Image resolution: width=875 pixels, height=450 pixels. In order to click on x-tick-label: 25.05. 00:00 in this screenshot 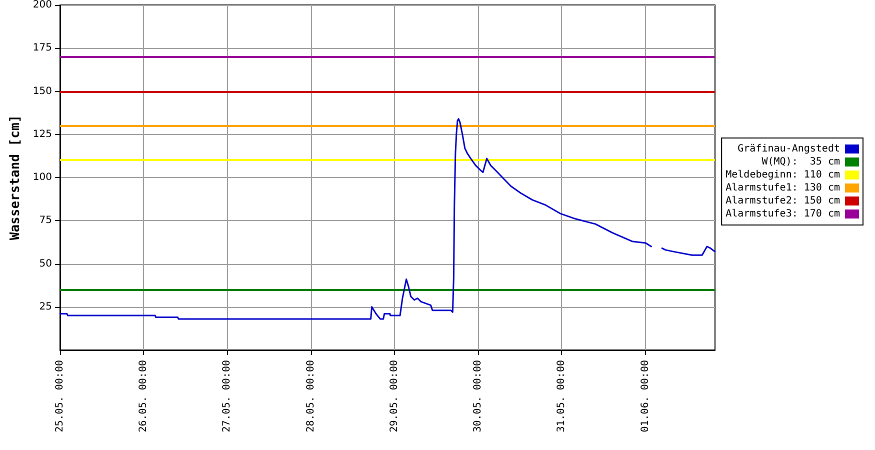, I will do `click(60, 396)`.